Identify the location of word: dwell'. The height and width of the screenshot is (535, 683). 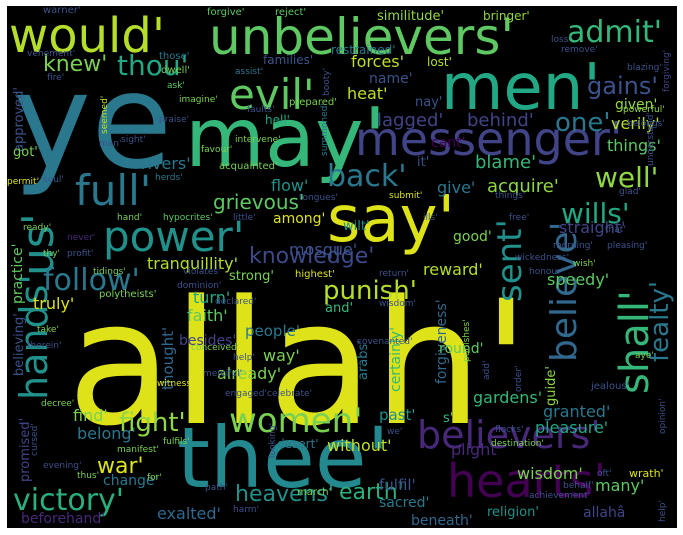
(175, 70).